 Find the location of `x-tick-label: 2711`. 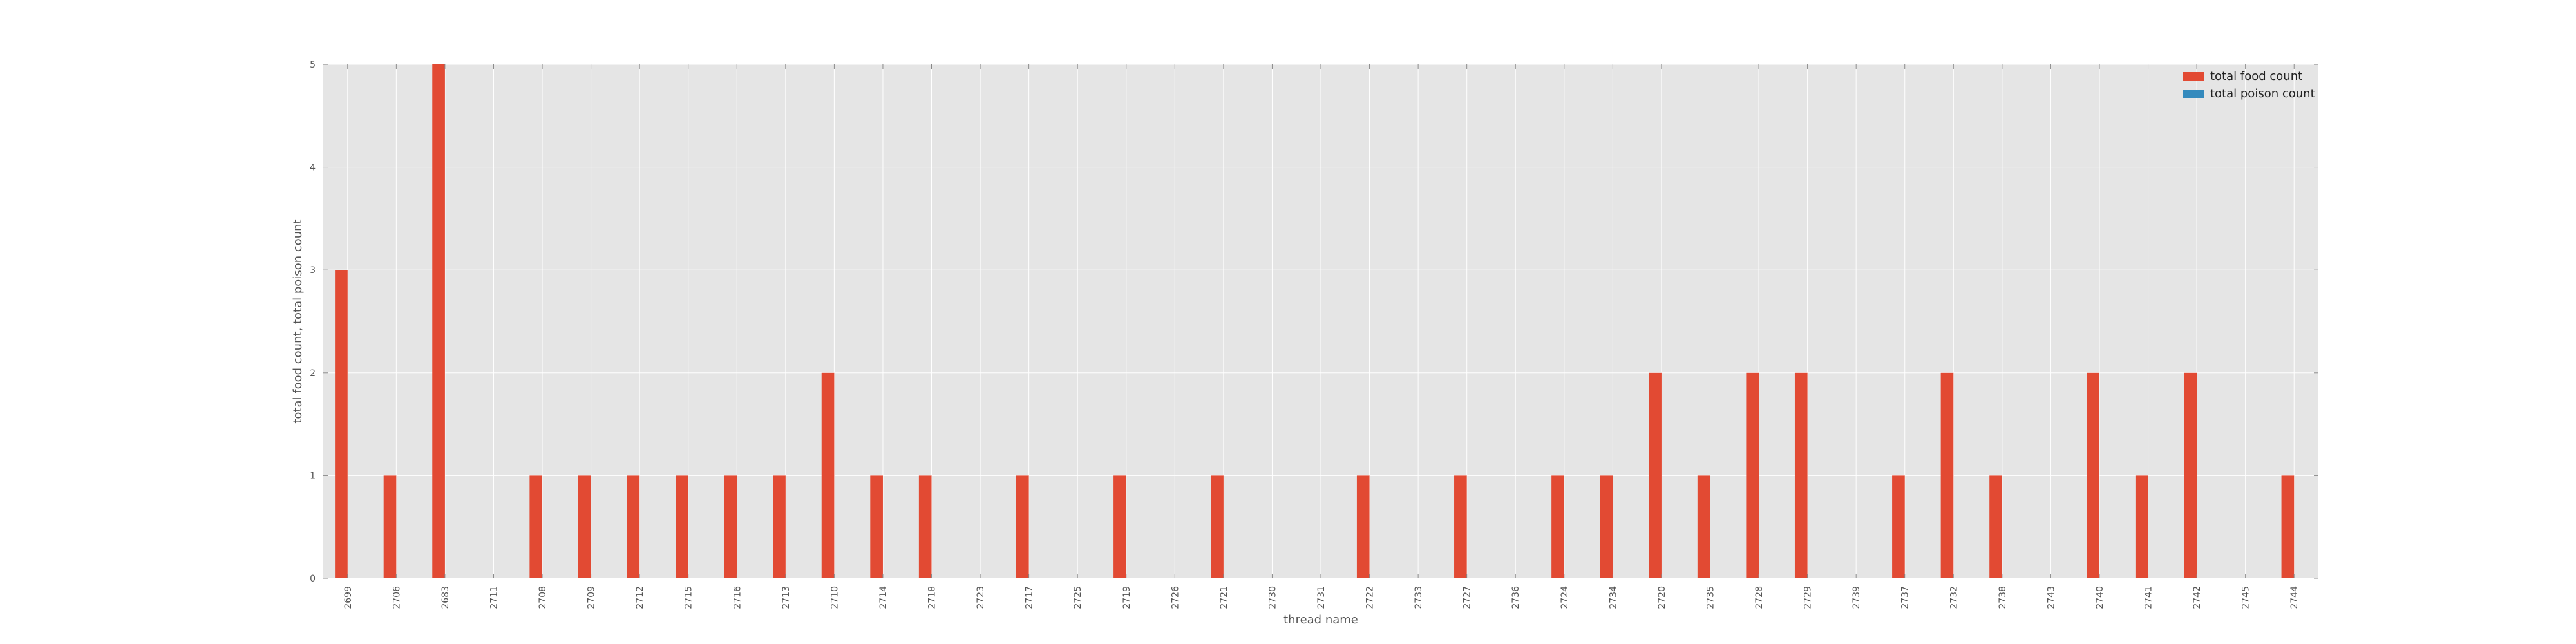

x-tick-label: 2711 is located at coordinates (494, 597).